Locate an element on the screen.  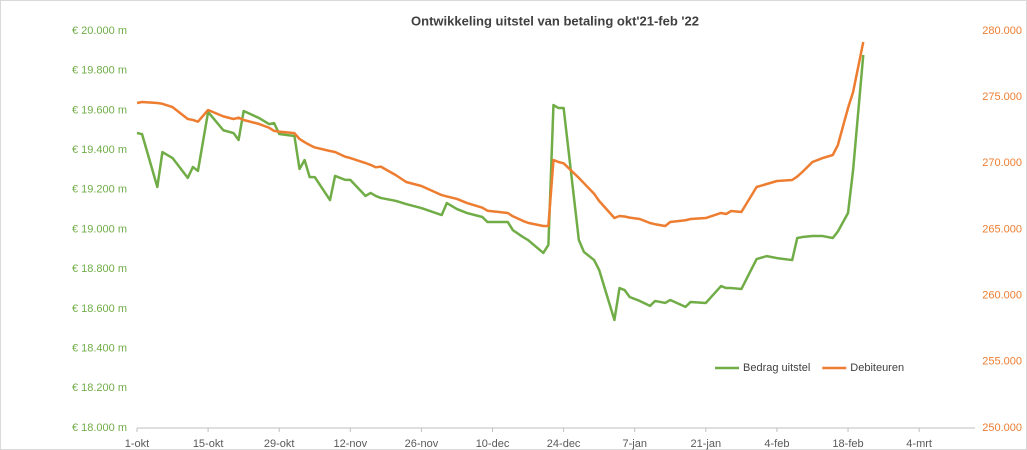
y-tick-label: € 19.000 m is located at coordinates (99, 229).